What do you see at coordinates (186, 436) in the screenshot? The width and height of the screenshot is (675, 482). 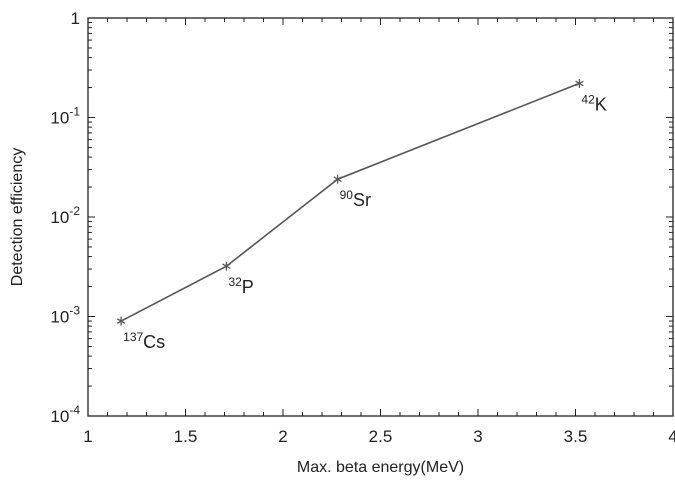 I see `x-tick-label: 1.5` at bounding box center [186, 436].